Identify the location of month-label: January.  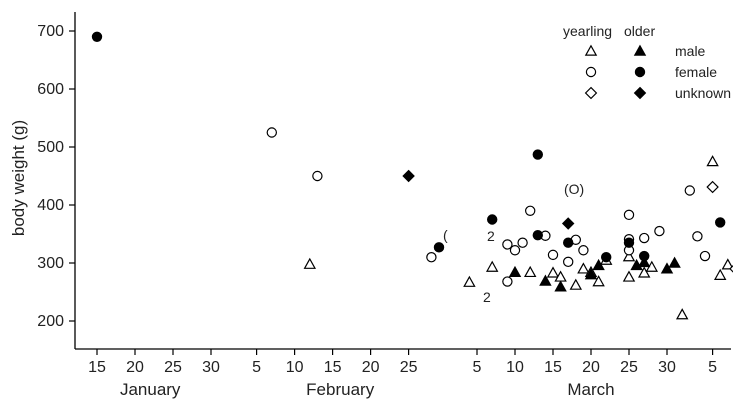
(150, 389).